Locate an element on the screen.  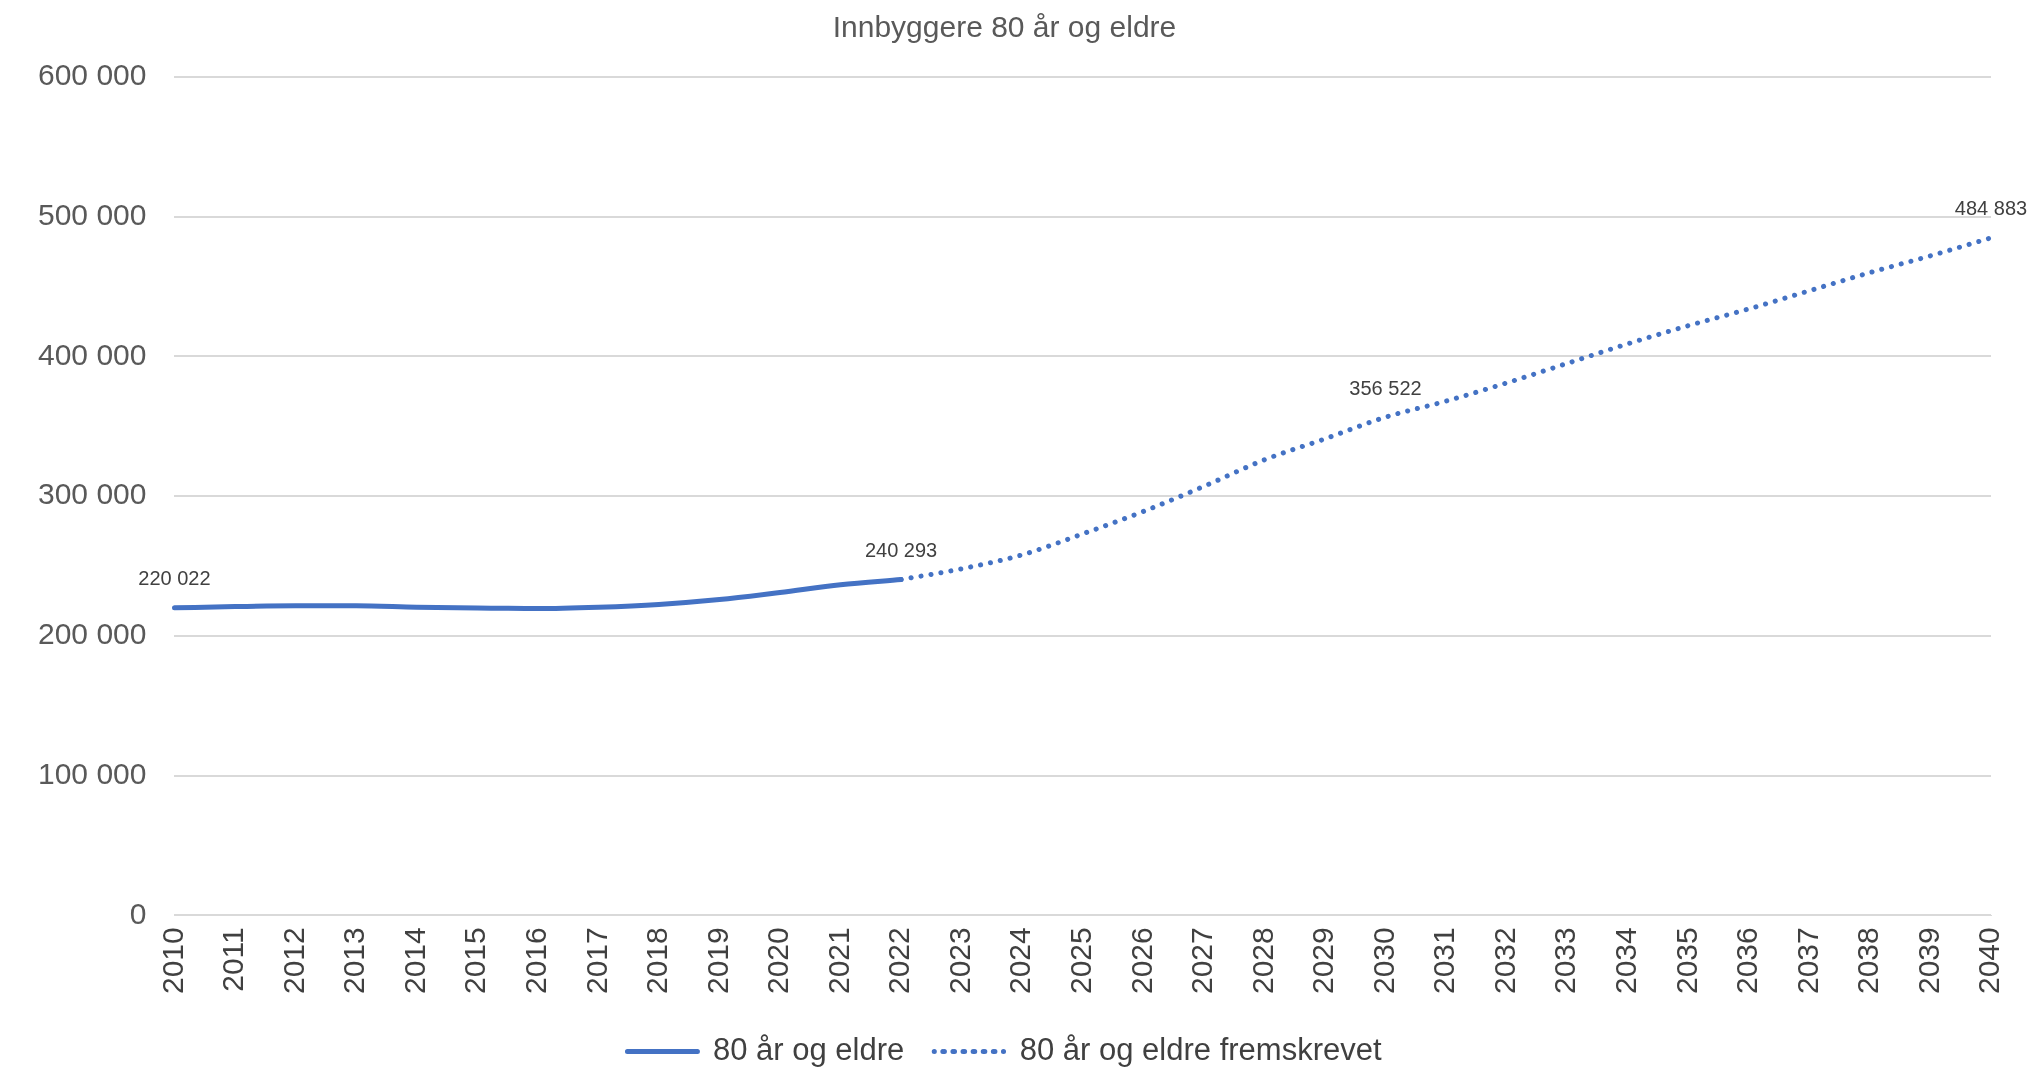
x-tick-label: 2038 is located at coordinates (1868, 961).